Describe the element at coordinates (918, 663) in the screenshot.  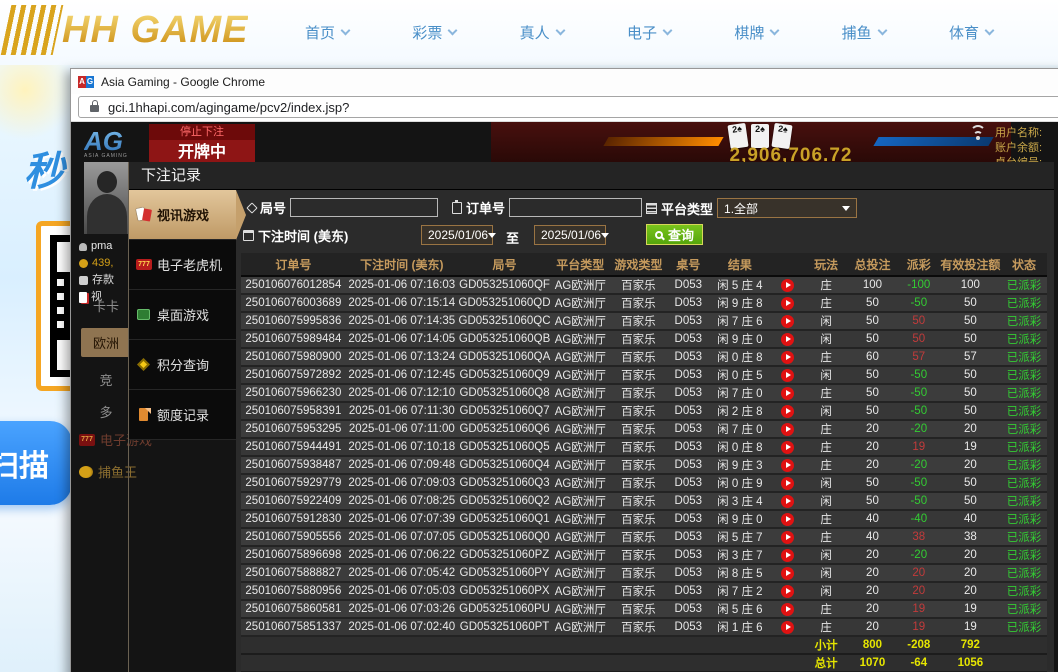
I see `total-row-cell: -64` at that location.